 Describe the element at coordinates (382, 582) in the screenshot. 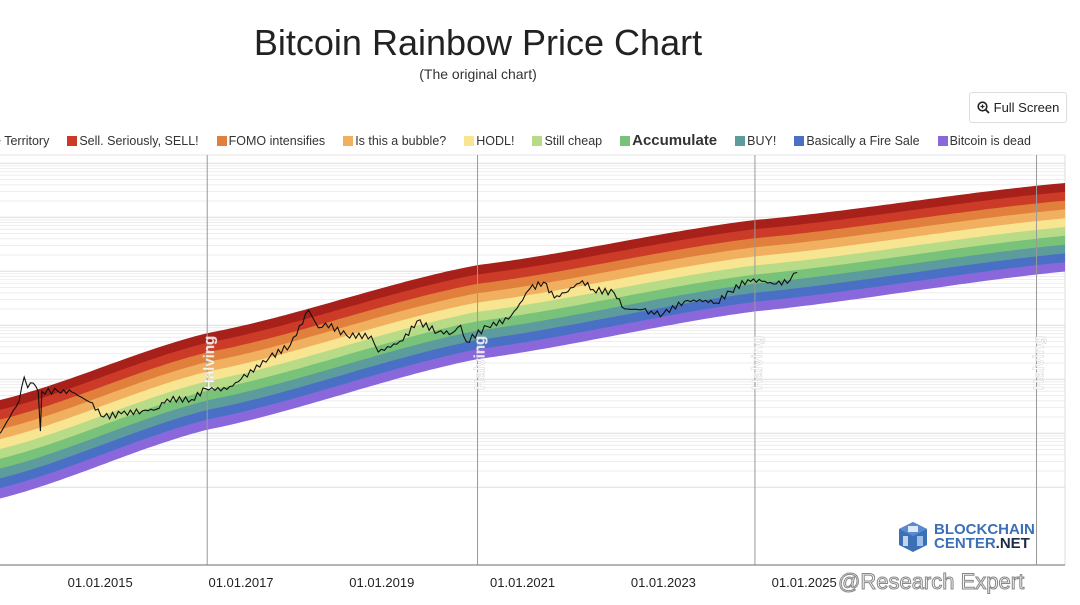

I see `x-tick-label: 01.01.2019` at that location.